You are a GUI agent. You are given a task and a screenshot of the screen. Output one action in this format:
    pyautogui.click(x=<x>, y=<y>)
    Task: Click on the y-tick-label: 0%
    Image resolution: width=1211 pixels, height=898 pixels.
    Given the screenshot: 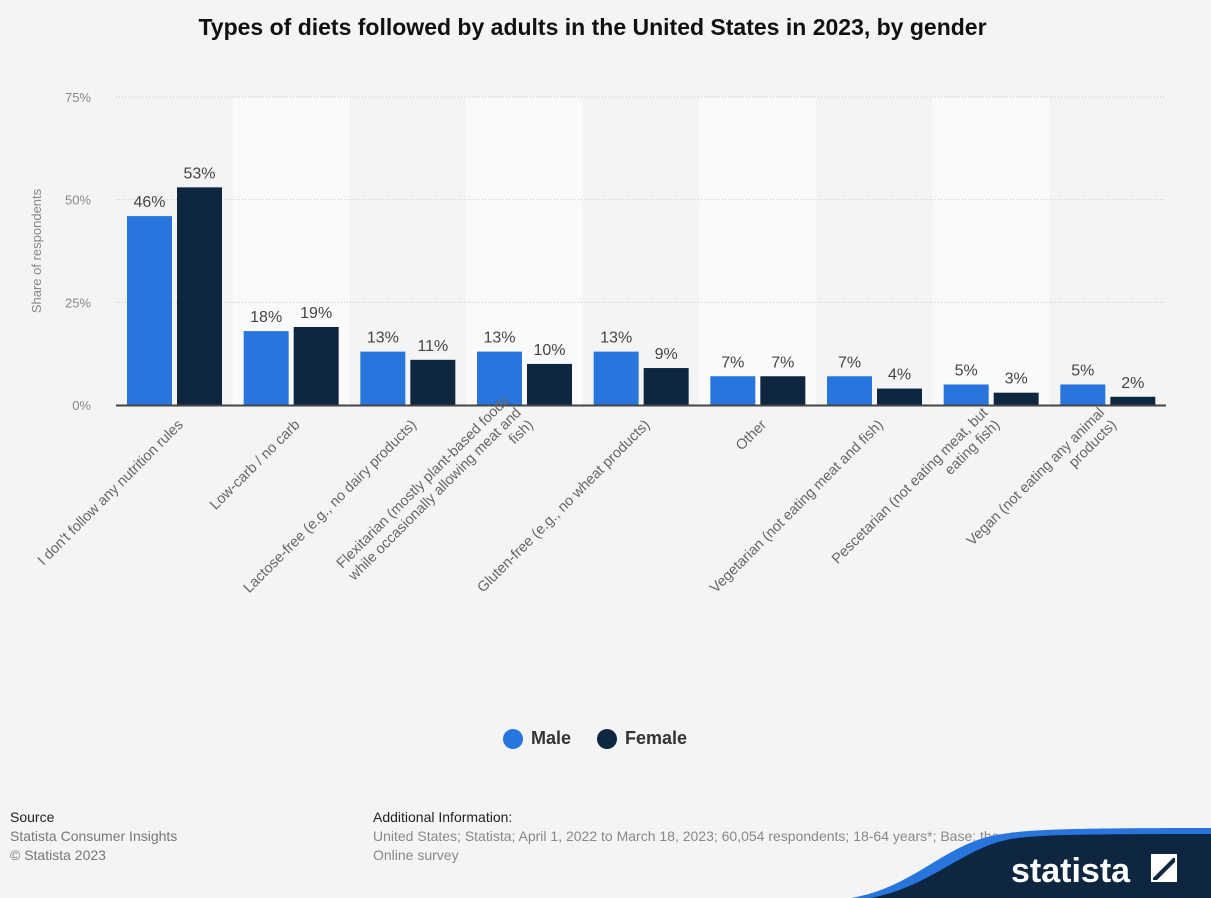 What is the action you would take?
    pyautogui.click(x=81, y=405)
    